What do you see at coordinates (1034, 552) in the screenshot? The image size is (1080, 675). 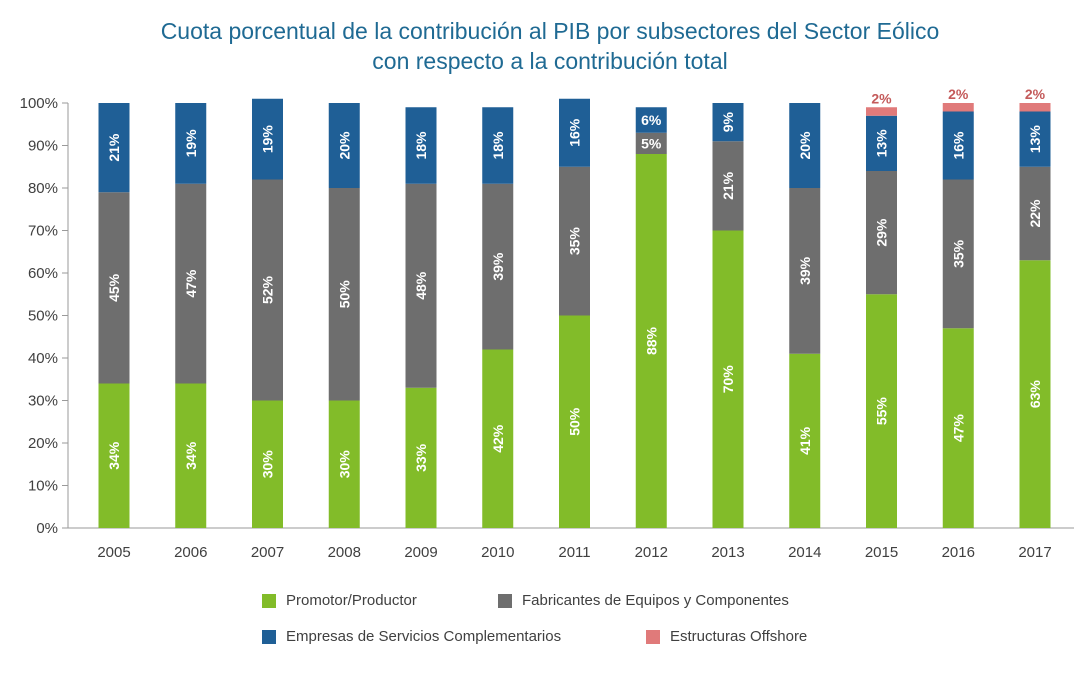 I see `x-tick-label: 2017` at bounding box center [1034, 552].